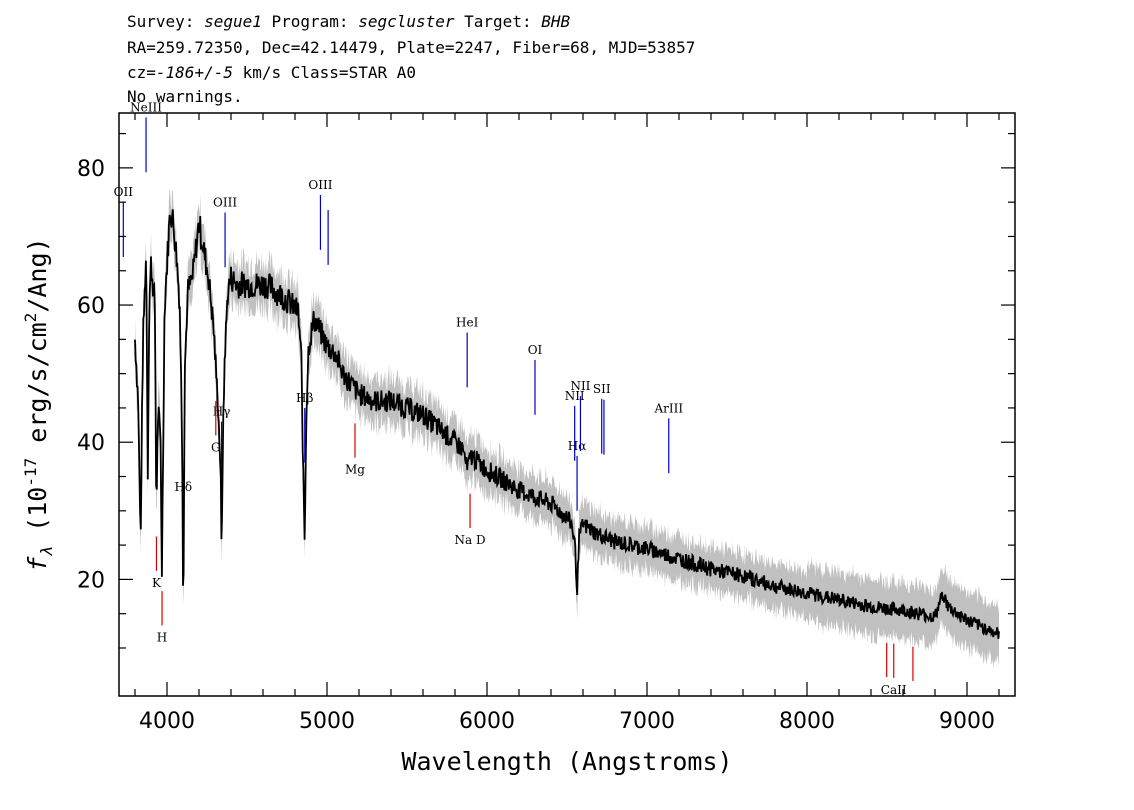 The height and width of the screenshot is (810, 1134). Describe the element at coordinates (91, 580) in the screenshot. I see `y-tick-label: 20` at that location.